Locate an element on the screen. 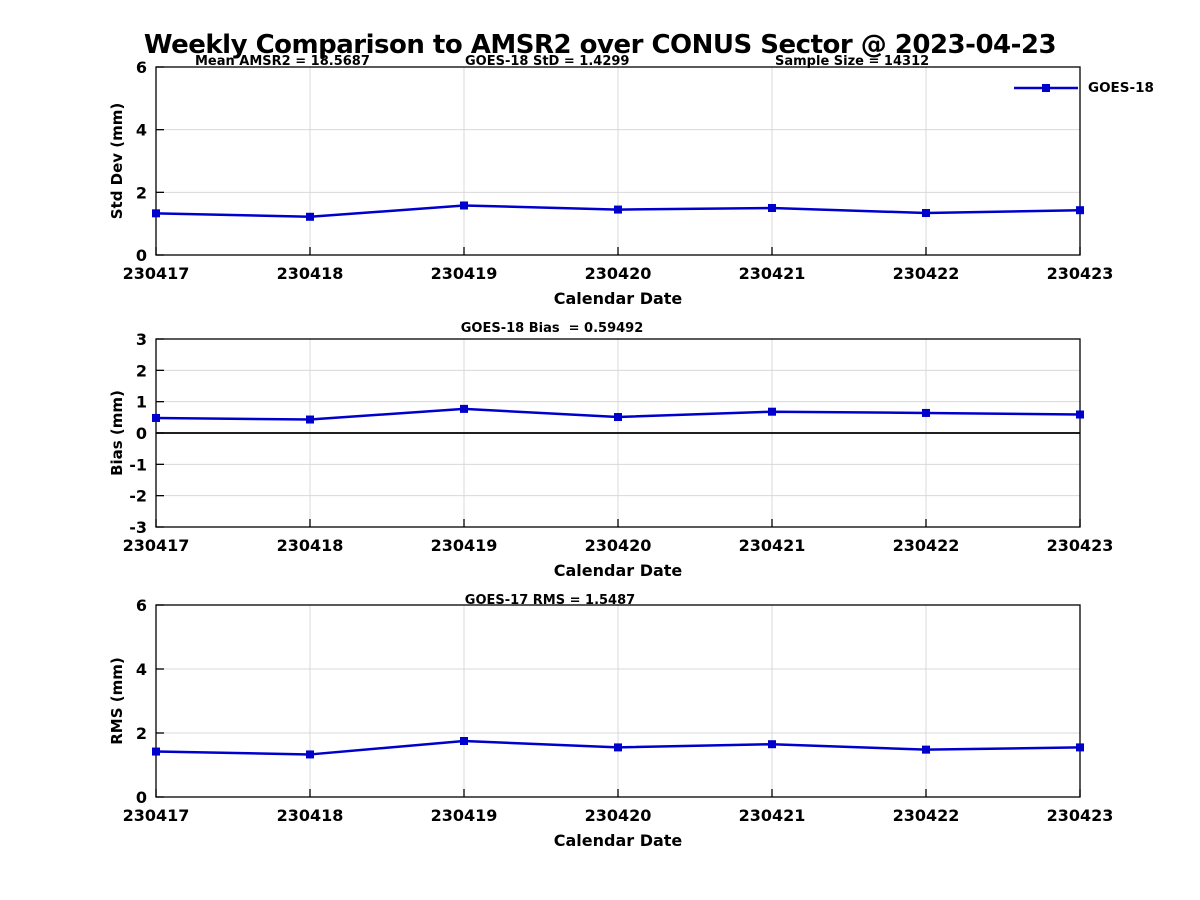 This screenshot has height=900, width=1200. y-axis-label: RMS (mm) is located at coordinates (117, 700).